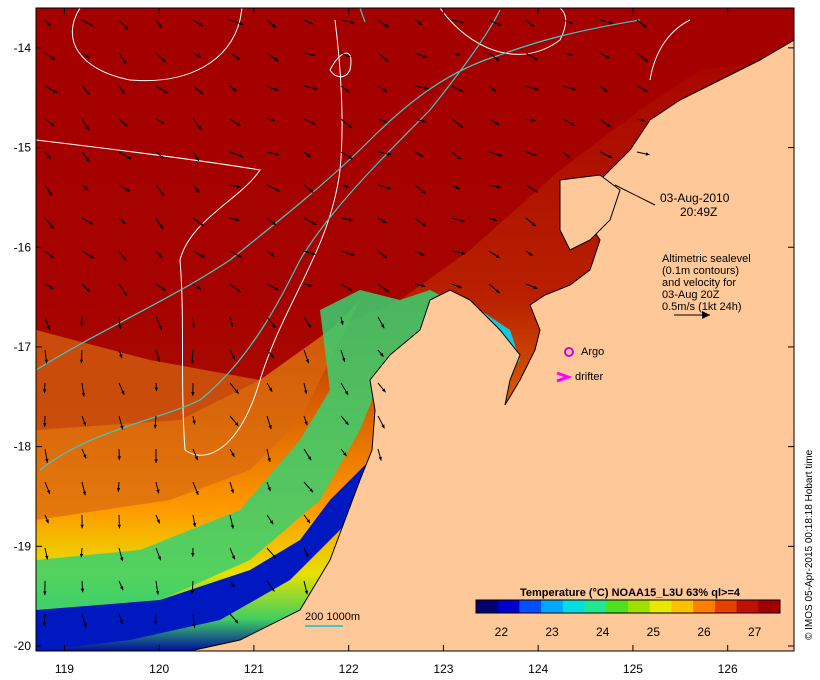 This screenshot has width=820, height=680. I want to click on colorbar-tick-label: 27, so click(755, 632).